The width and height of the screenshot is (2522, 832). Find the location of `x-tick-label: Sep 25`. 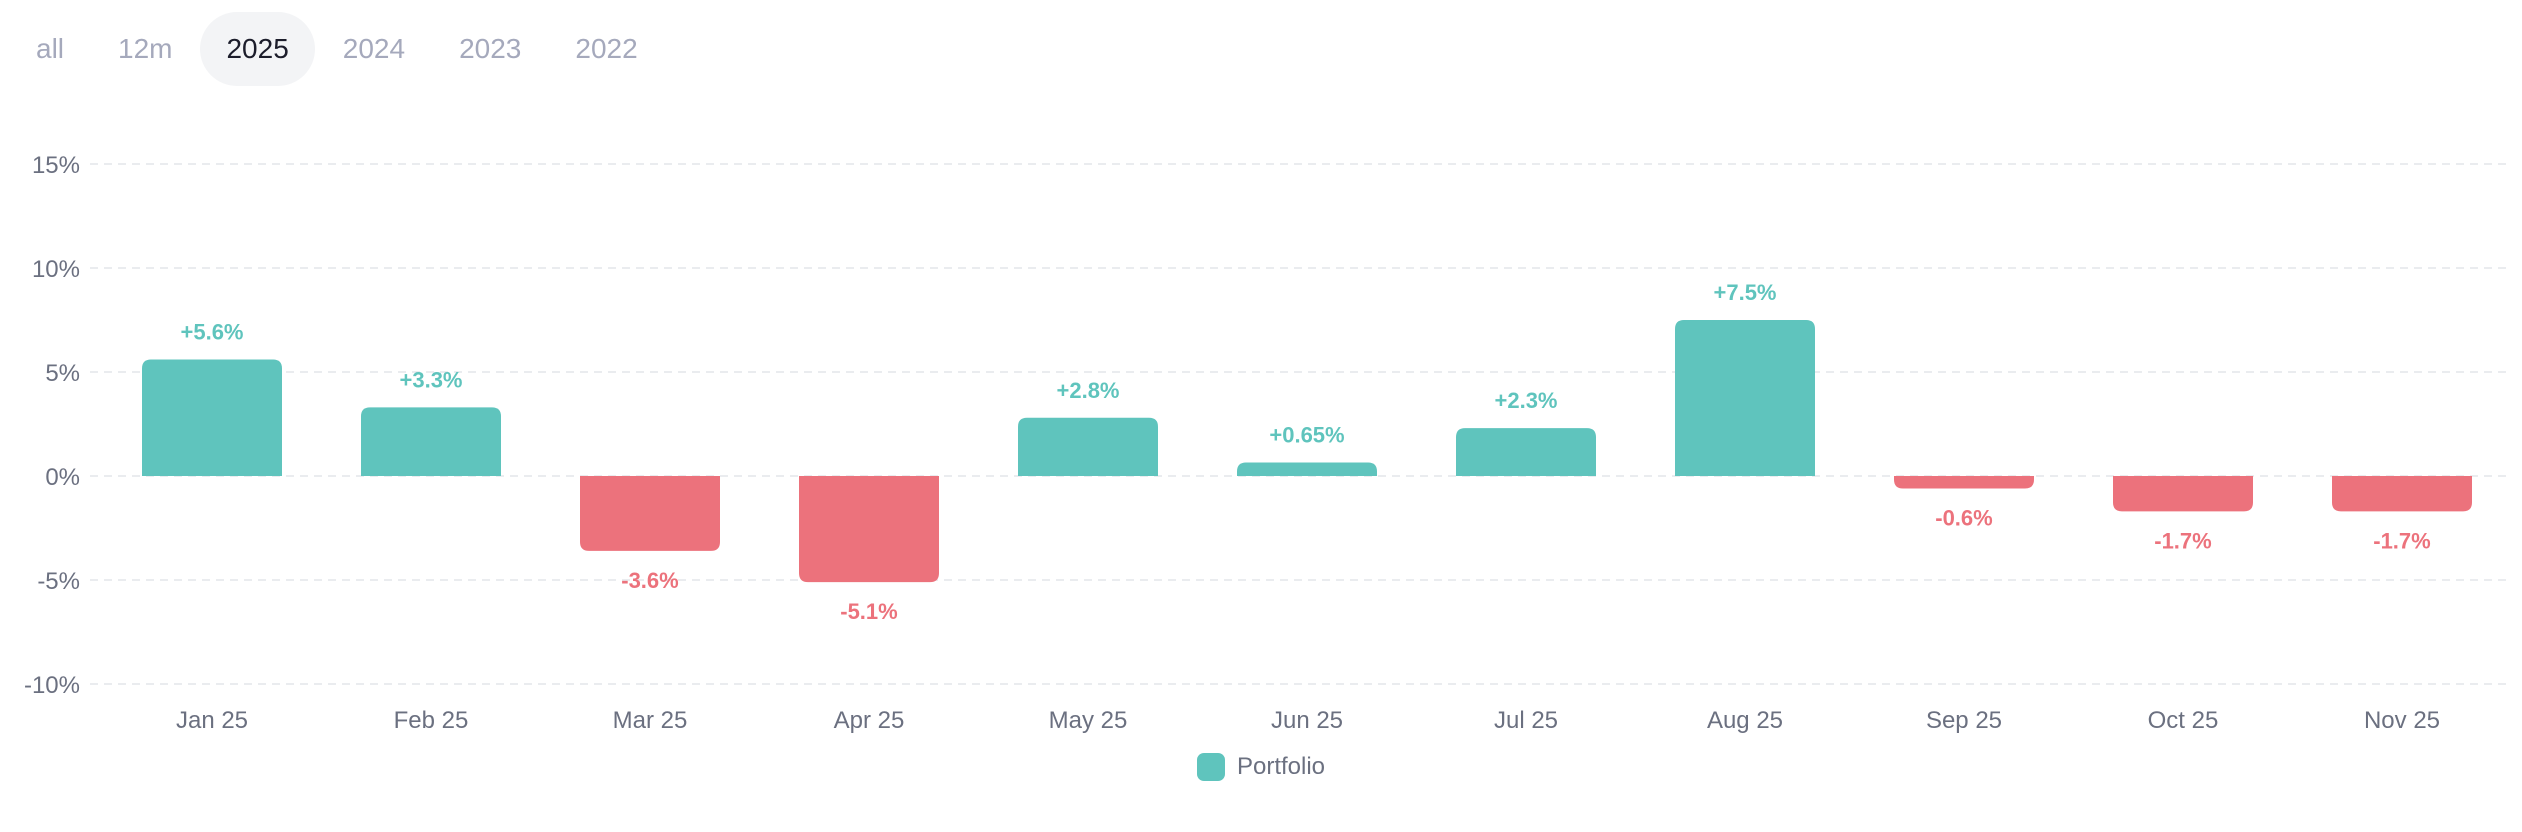

x-tick-label: Sep 25 is located at coordinates (1964, 720).